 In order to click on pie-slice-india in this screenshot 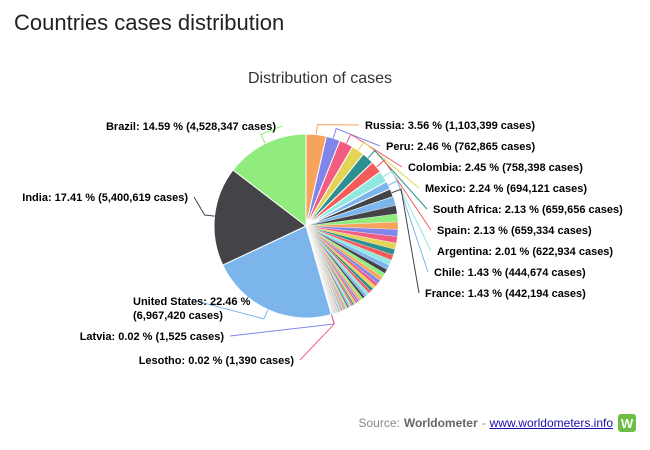, I will do `click(260, 217)`.